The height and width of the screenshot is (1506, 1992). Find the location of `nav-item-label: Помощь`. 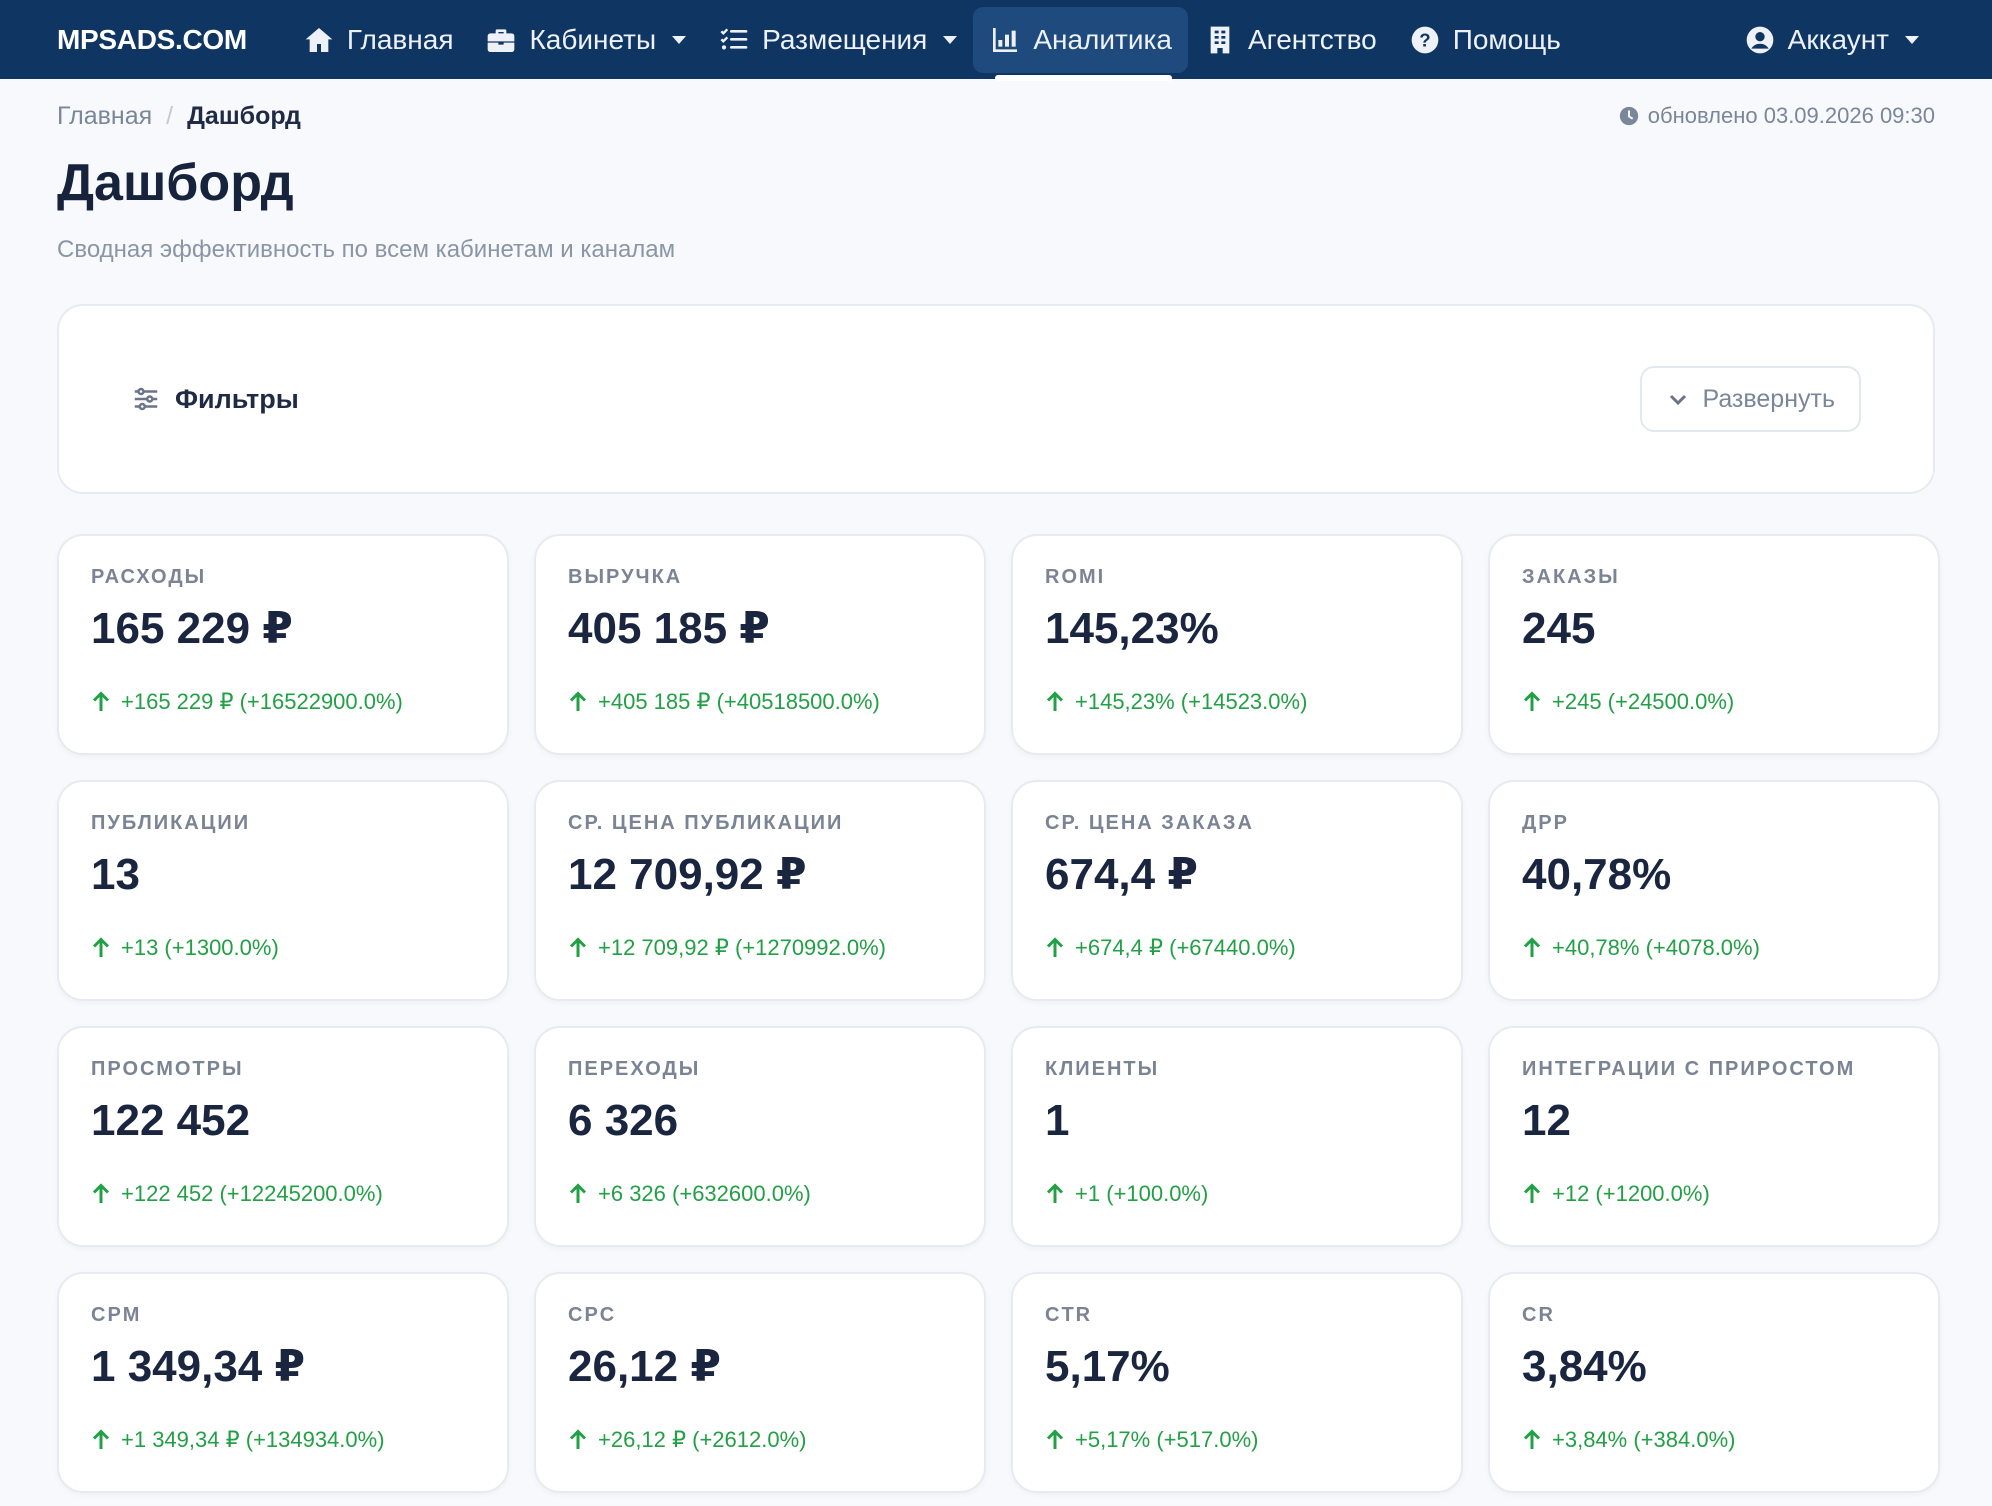

nav-item-label: Помощь is located at coordinates (1506, 39).